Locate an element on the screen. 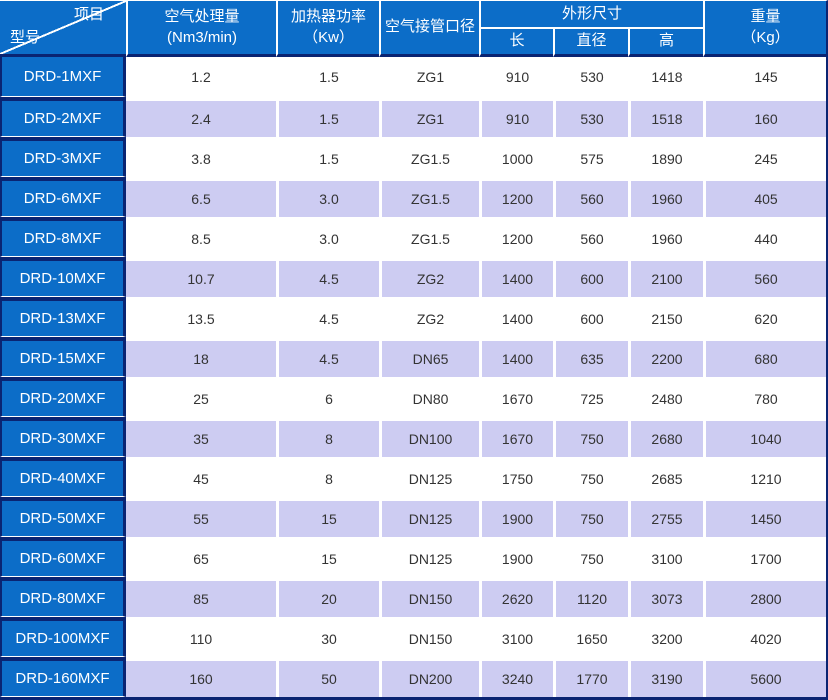 Image resolution: width=828 pixels, height=700 pixels. table-row: DRD-30MXF 35 8 DN100 1670 750 2680 1040 is located at coordinates (413, 437).